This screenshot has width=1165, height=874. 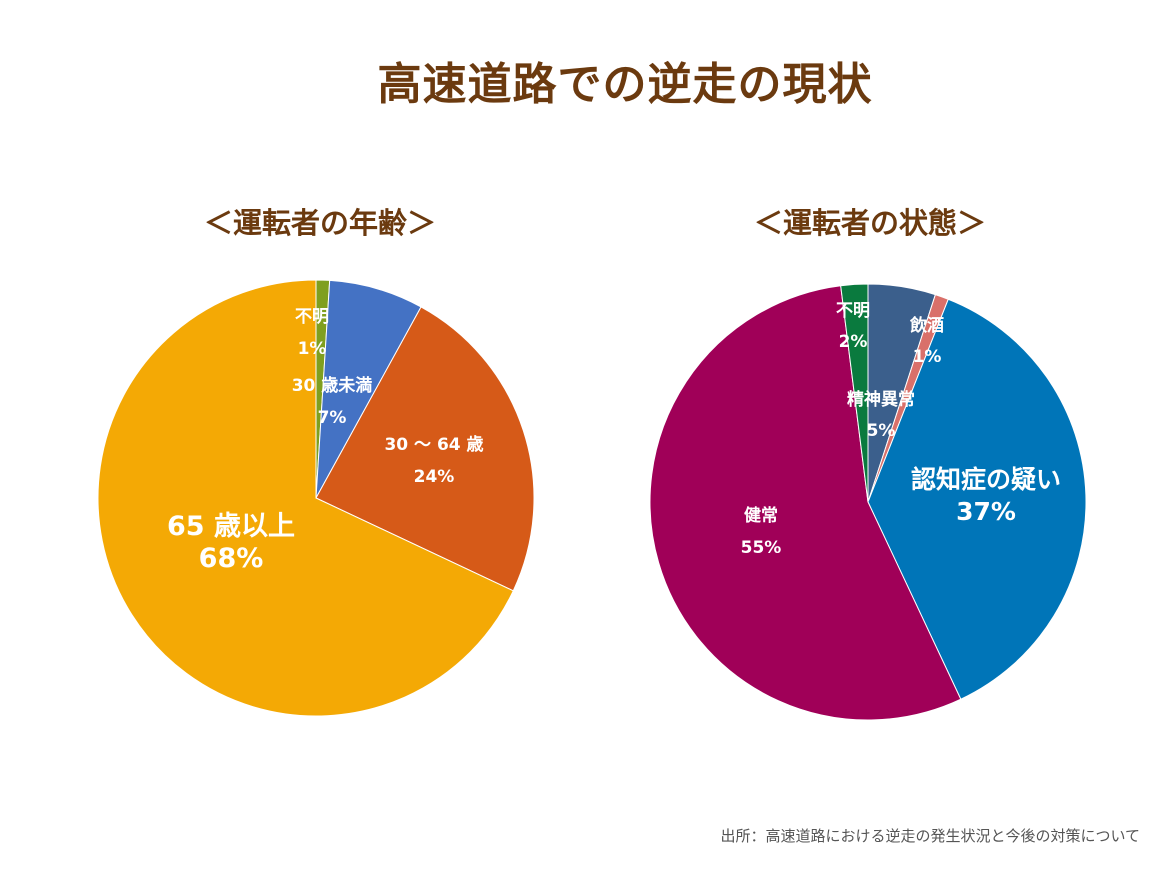 What do you see at coordinates (433, 444) in the screenshot?
I see `slice-label: 30 ～ 64 歳` at bounding box center [433, 444].